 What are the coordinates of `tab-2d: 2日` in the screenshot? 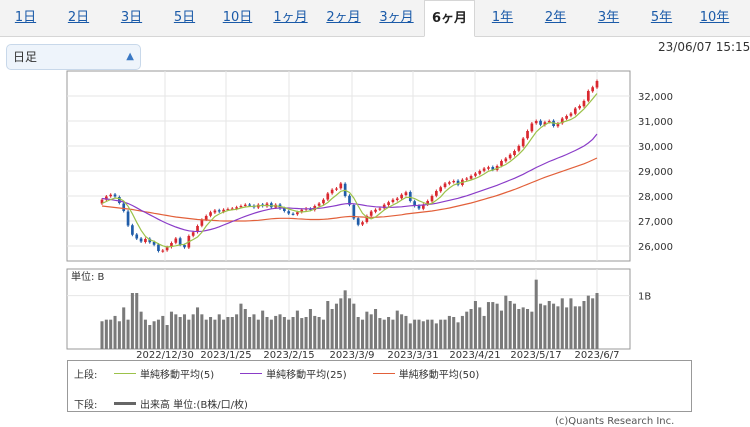 It's located at (78, 17).